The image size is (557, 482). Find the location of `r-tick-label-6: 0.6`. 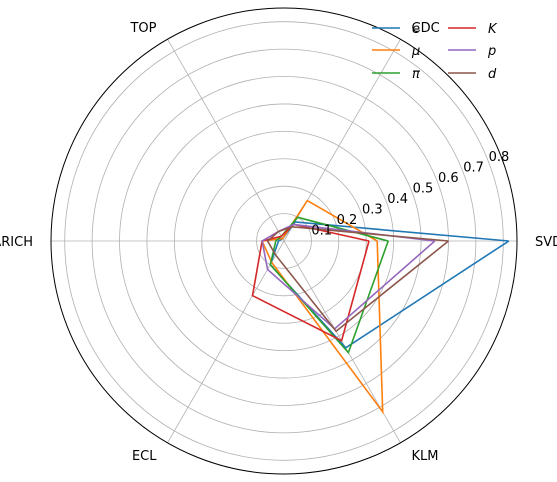

r-tick-label-6: 0.6 is located at coordinates (448, 178).